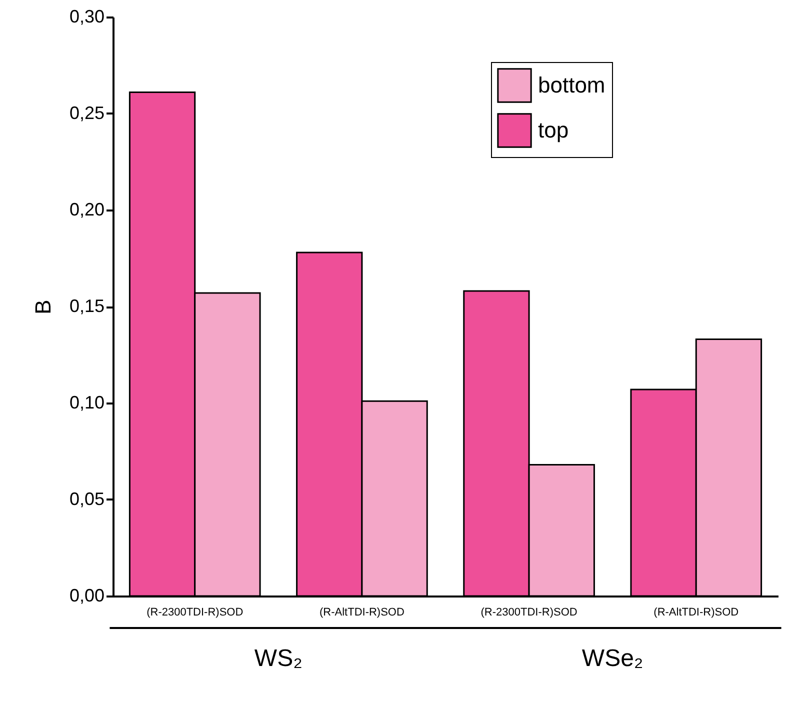 This screenshot has width=805, height=701. Describe the element at coordinates (553, 130) in the screenshot. I see `legend-label: top` at that location.